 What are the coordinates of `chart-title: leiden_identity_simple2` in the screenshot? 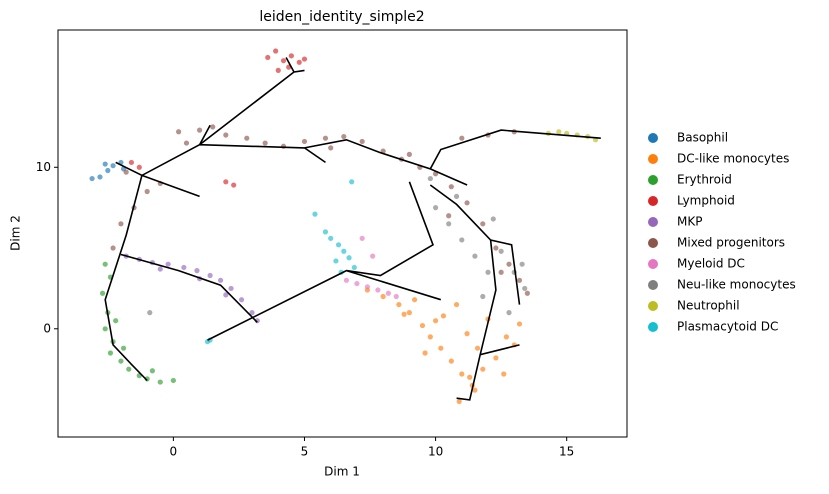 It's located at (341, 17).